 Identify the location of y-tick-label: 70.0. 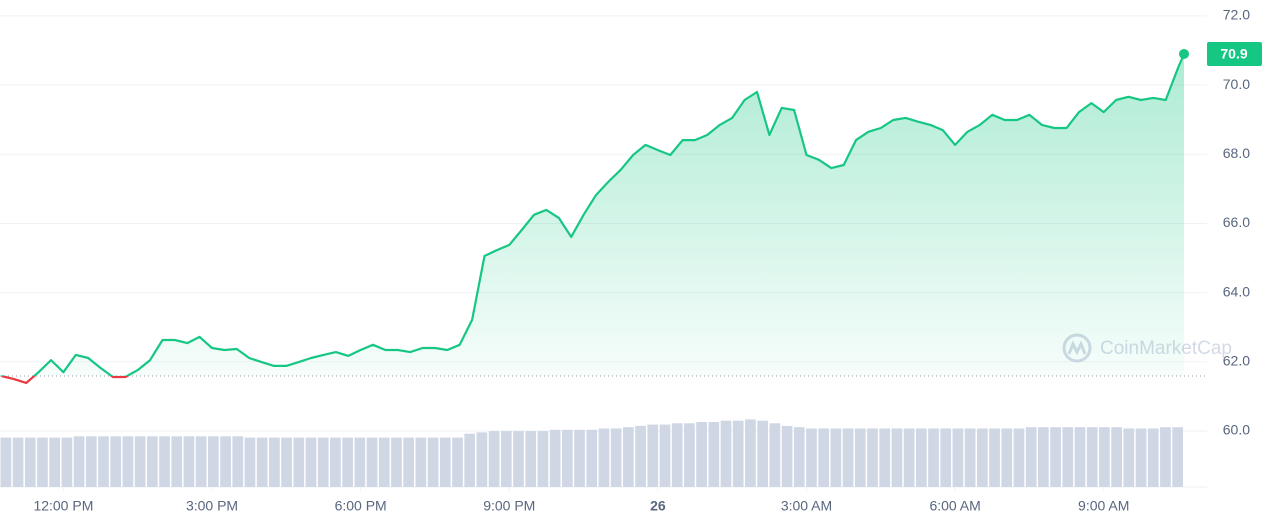
(1236, 84).